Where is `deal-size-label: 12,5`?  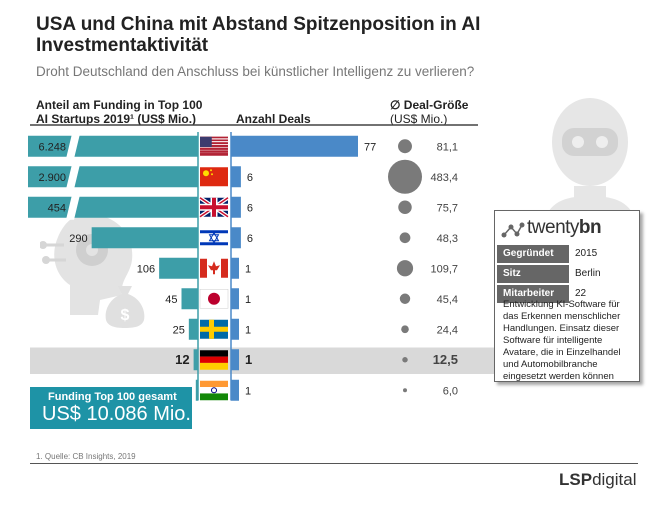 deal-size-label: 12,5 is located at coordinates (445, 359).